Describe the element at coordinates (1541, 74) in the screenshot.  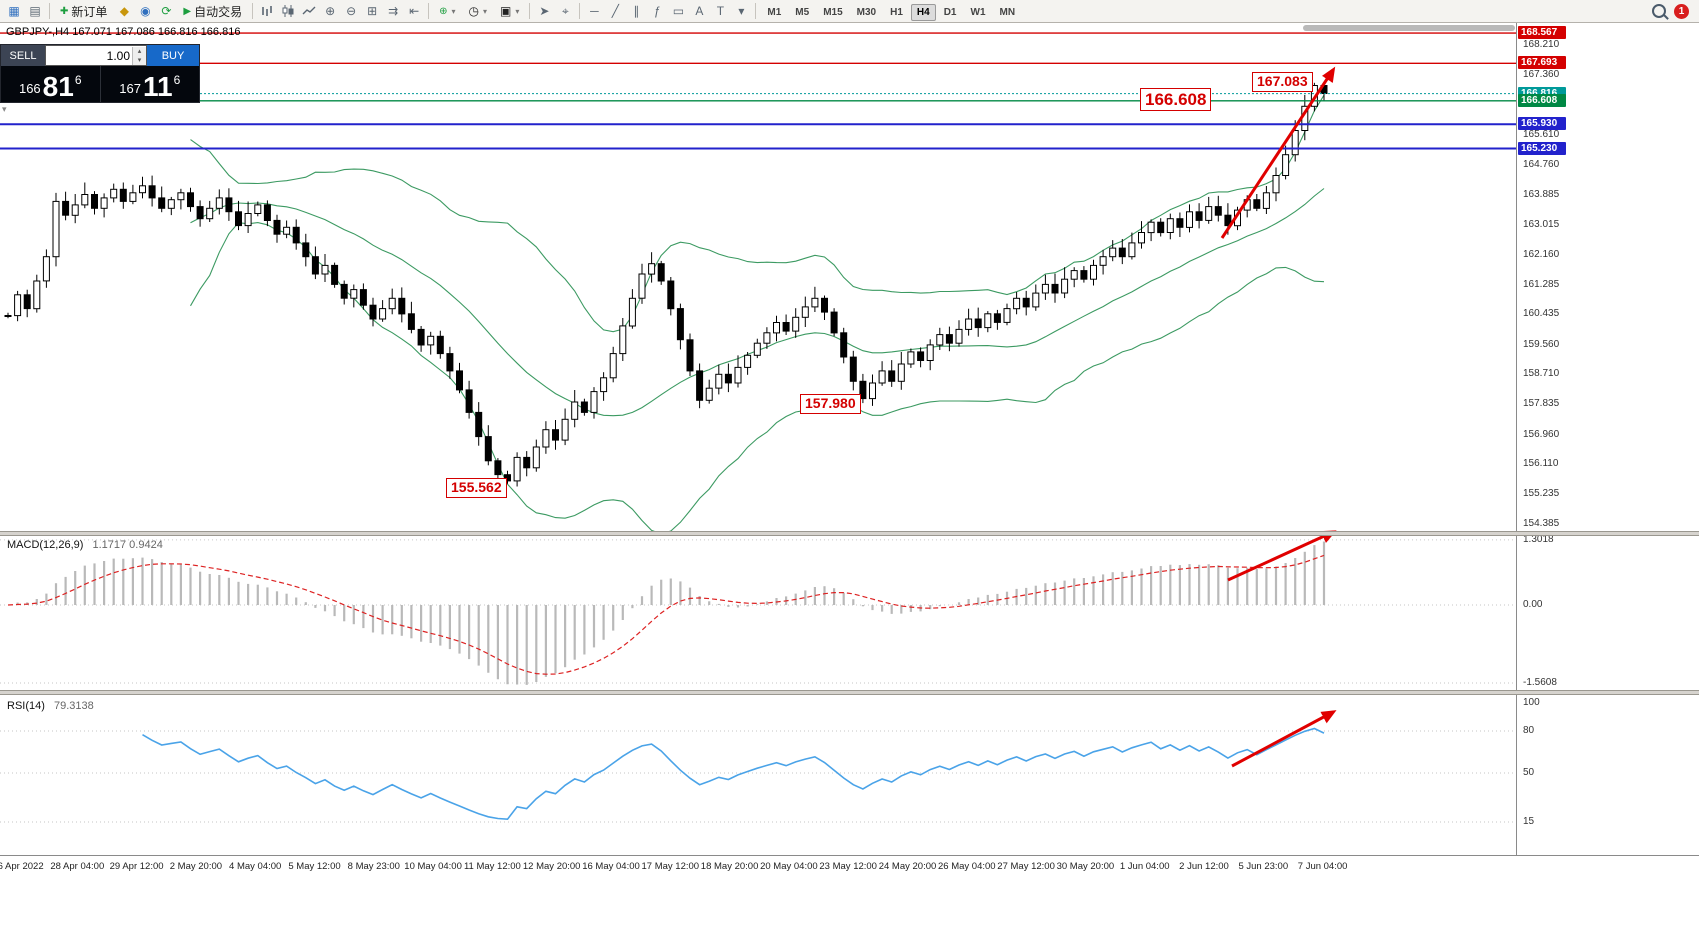
I see `price-scale-label: 167.360` at that location.